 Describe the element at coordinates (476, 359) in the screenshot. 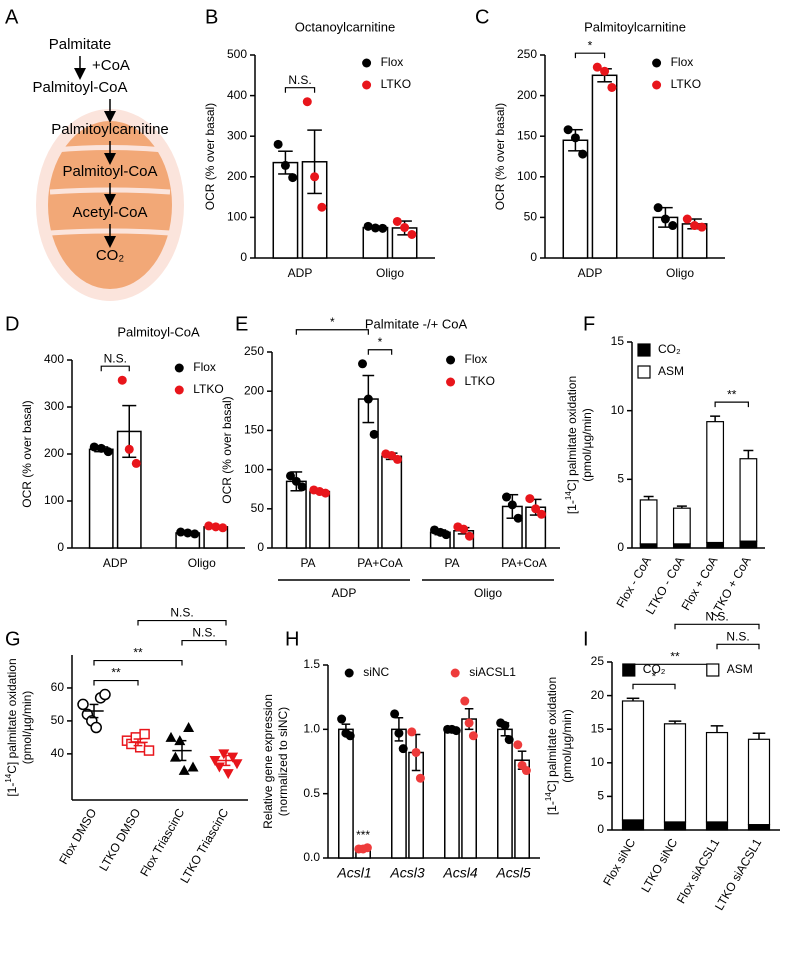

I see `legend-label: Flox` at that location.